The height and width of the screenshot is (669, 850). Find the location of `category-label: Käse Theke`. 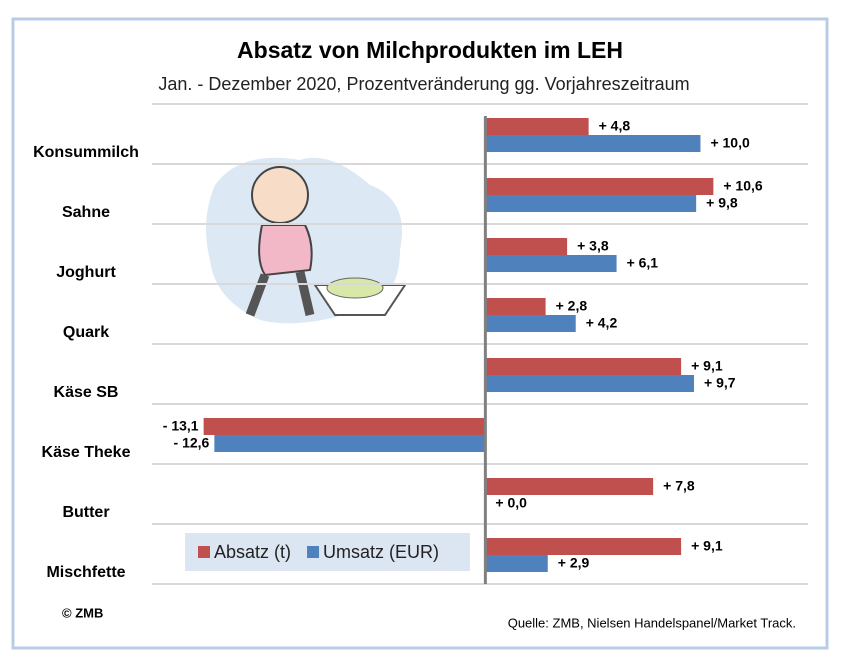

category-label: Käse Theke is located at coordinates (86, 452).